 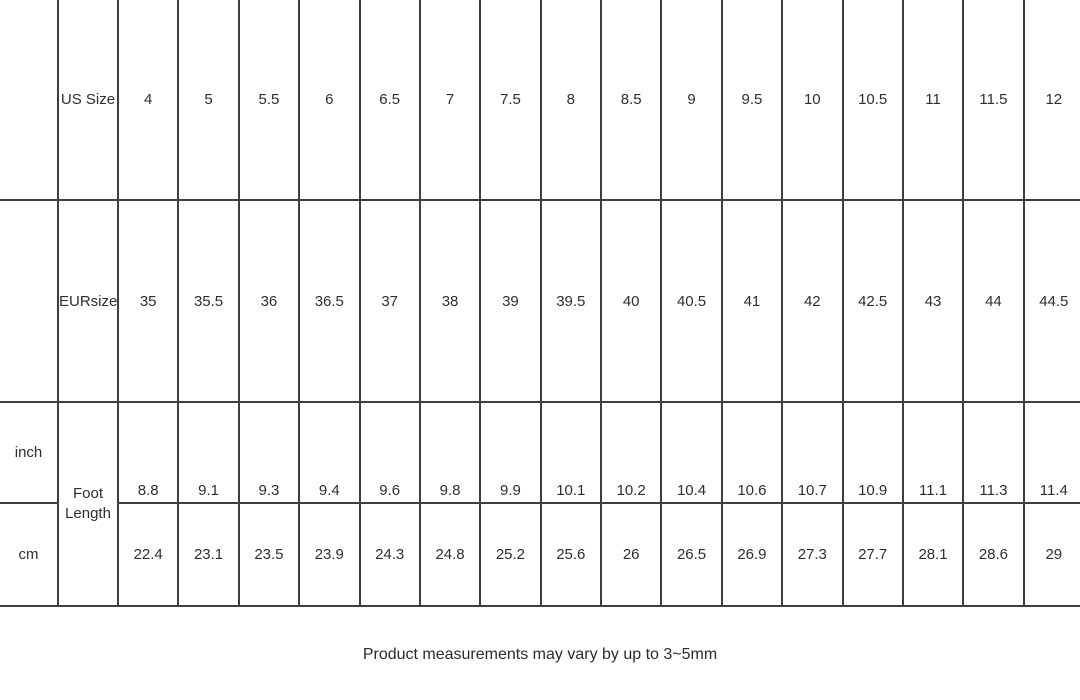 I want to click on inch-value-cell: 11.3, so click(x=993, y=452).